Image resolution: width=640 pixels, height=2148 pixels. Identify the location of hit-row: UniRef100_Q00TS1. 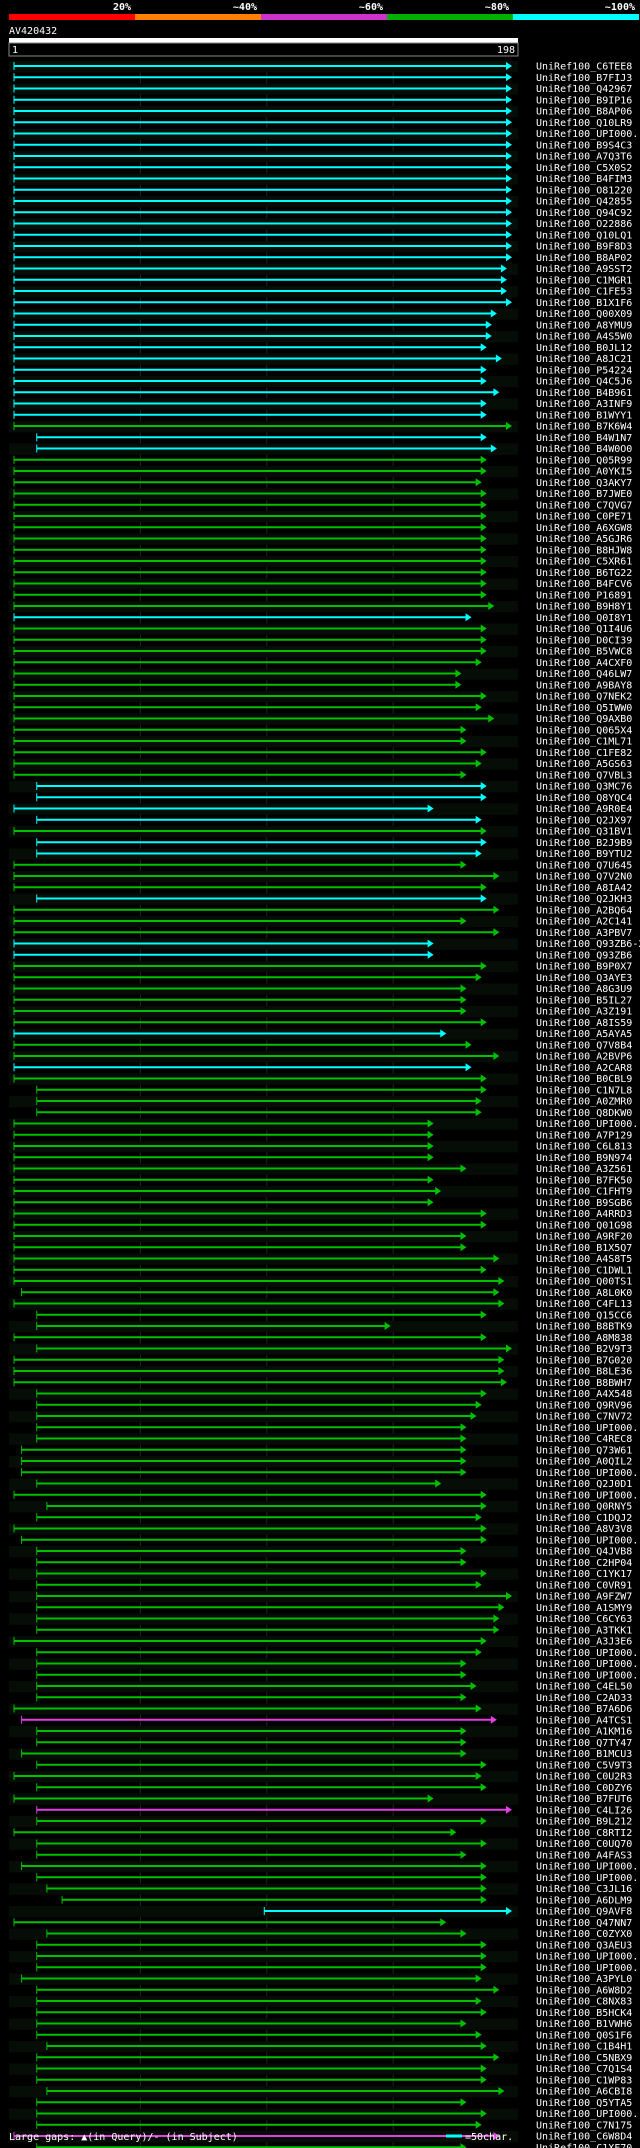
(320, 1282).